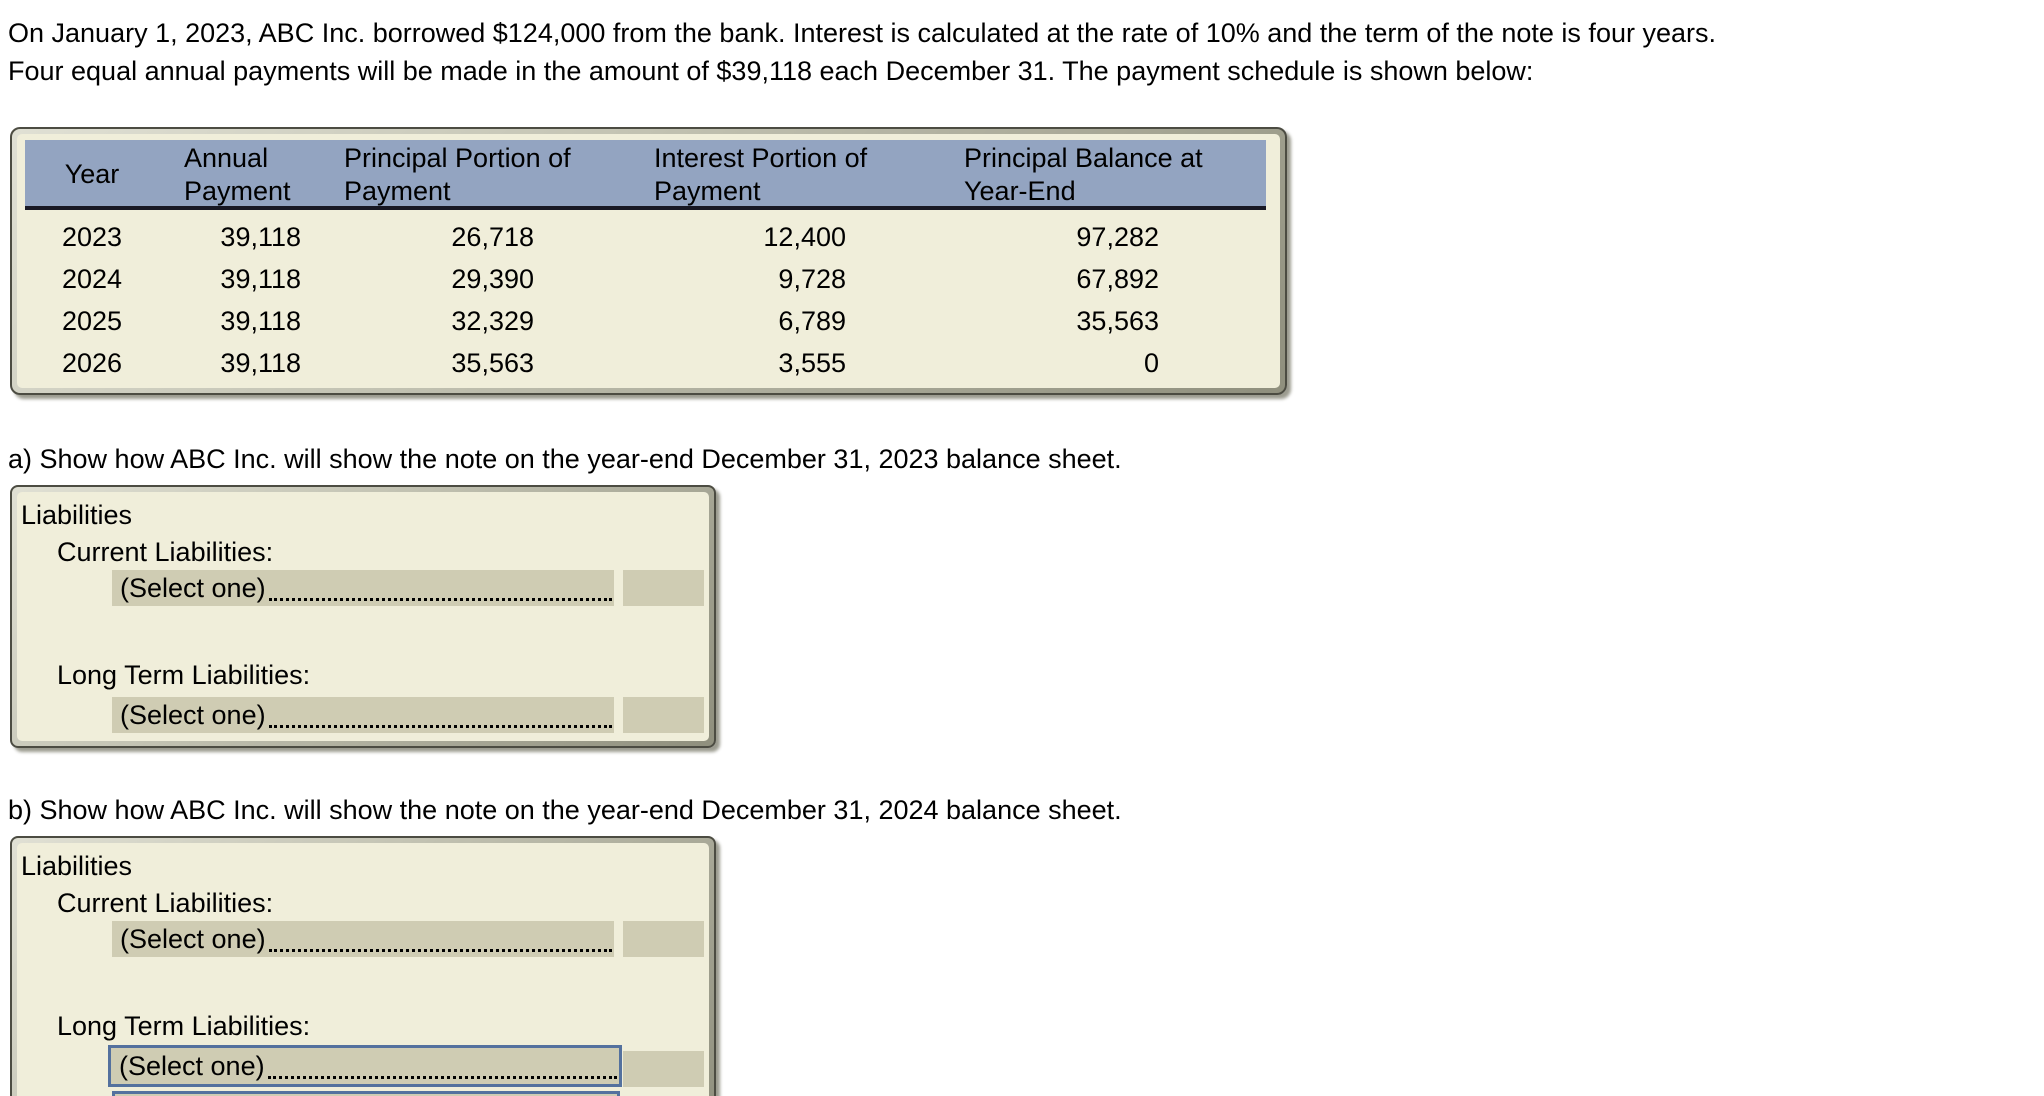 The width and height of the screenshot is (2044, 1096). Describe the element at coordinates (645, 321) in the screenshot. I see `table-row: 2025 39,118 32,329 6,789 35,563` at that location.